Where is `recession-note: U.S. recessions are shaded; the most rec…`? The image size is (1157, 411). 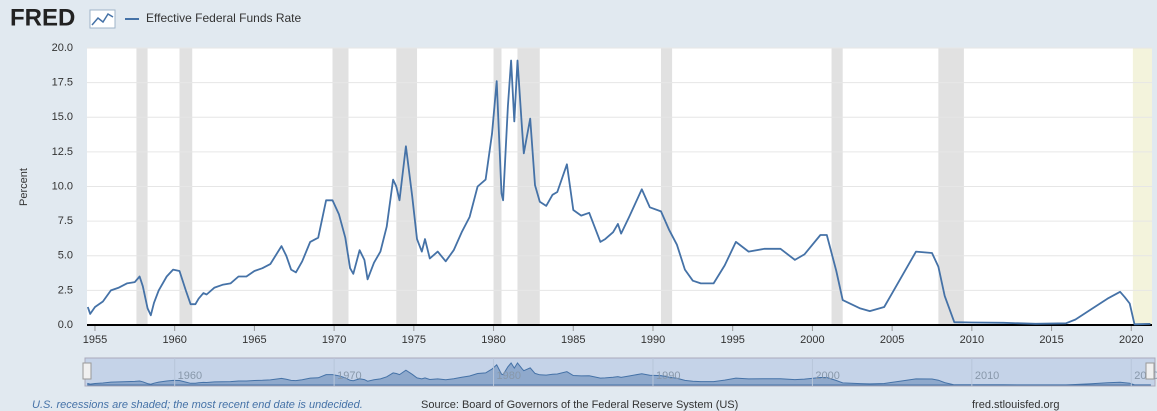 recession-note: U.S. recessions are shaded; the most rec… is located at coordinates (197, 405).